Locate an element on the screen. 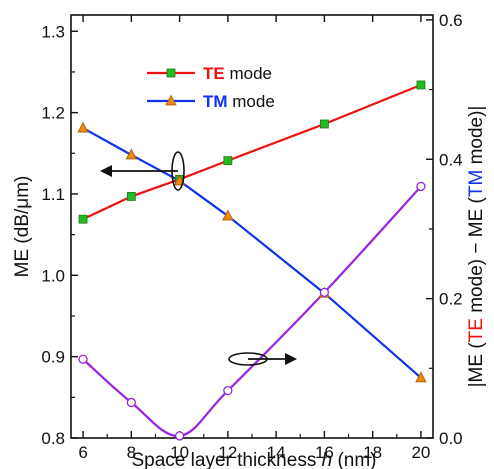 The width and height of the screenshot is (494, 469). x-tick-label: 16 is located at coordinates (324, 452).